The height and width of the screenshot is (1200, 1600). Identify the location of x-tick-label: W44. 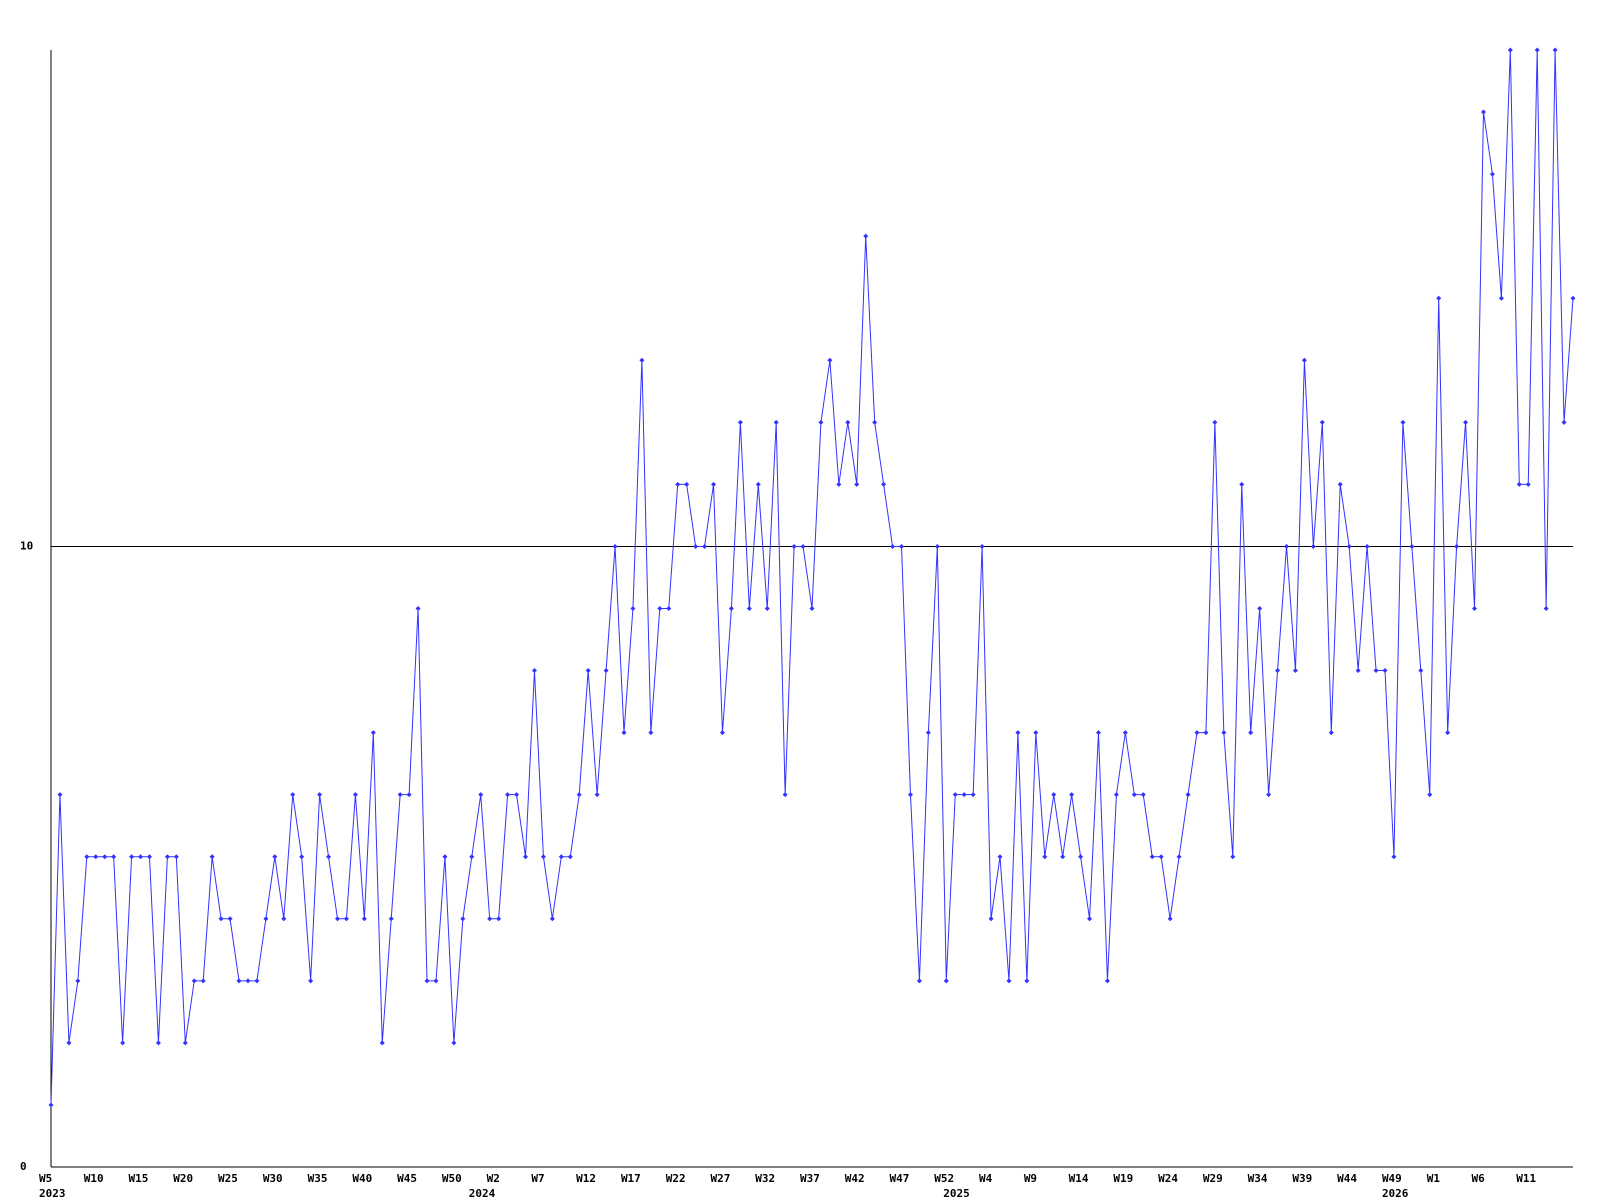
(1347, 1178).